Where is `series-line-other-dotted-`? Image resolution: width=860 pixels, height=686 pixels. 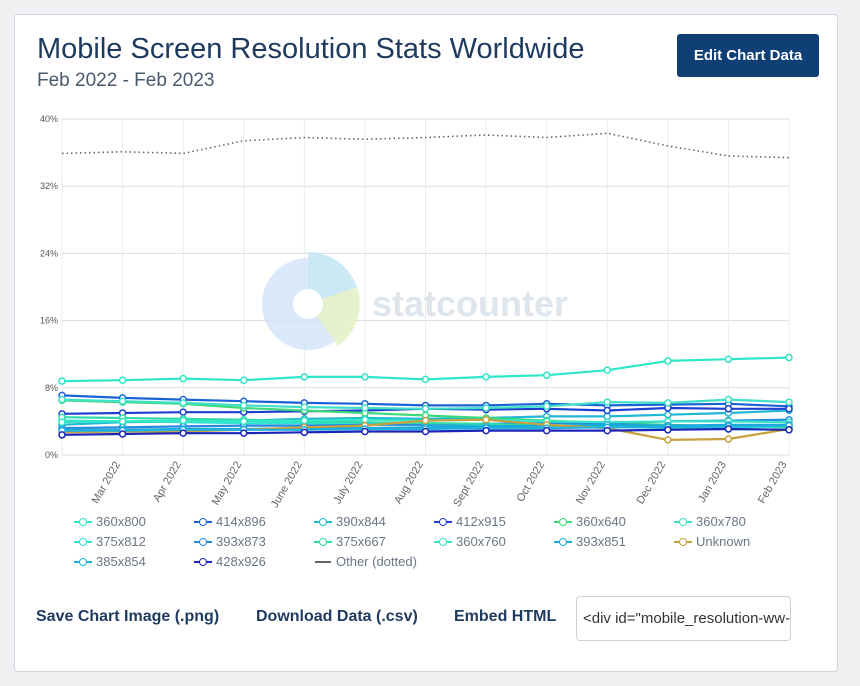 series-line-other-dotted- is located at coordinates (425, 145).